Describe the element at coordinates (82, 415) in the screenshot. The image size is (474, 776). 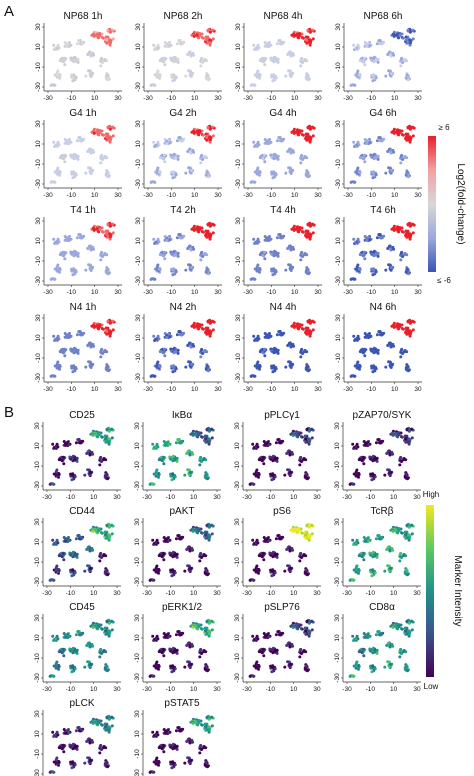
I see `plot-title: CD25` at that location.